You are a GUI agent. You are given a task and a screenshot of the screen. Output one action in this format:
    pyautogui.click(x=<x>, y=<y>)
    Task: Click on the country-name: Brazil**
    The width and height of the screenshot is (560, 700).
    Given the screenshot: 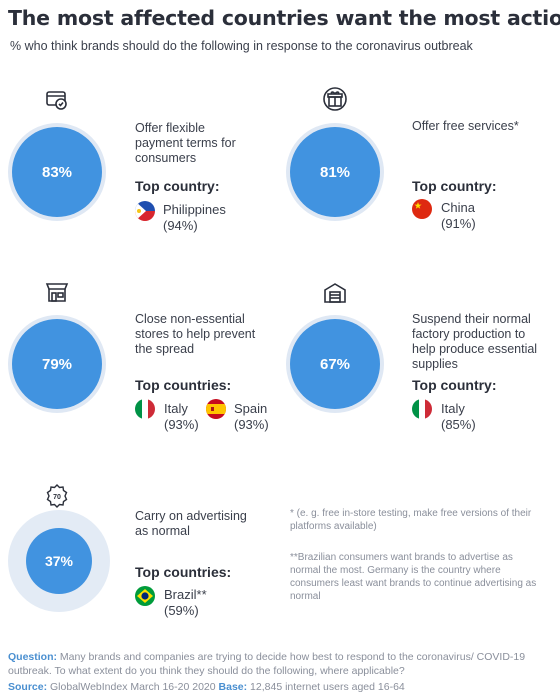 What is the action you would take?
    pyautogui.click(x=185, y=594)
    